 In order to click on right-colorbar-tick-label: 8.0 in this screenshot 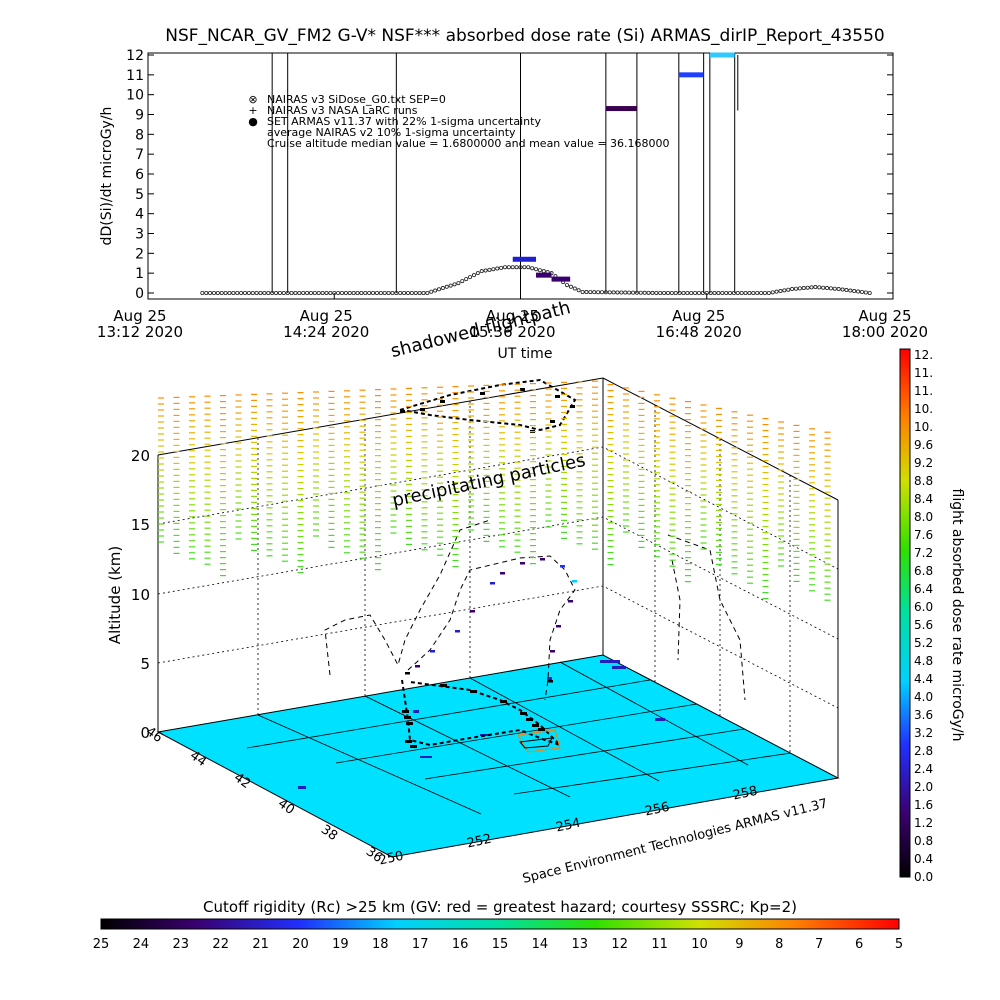, I will do `click(923, 517)`.